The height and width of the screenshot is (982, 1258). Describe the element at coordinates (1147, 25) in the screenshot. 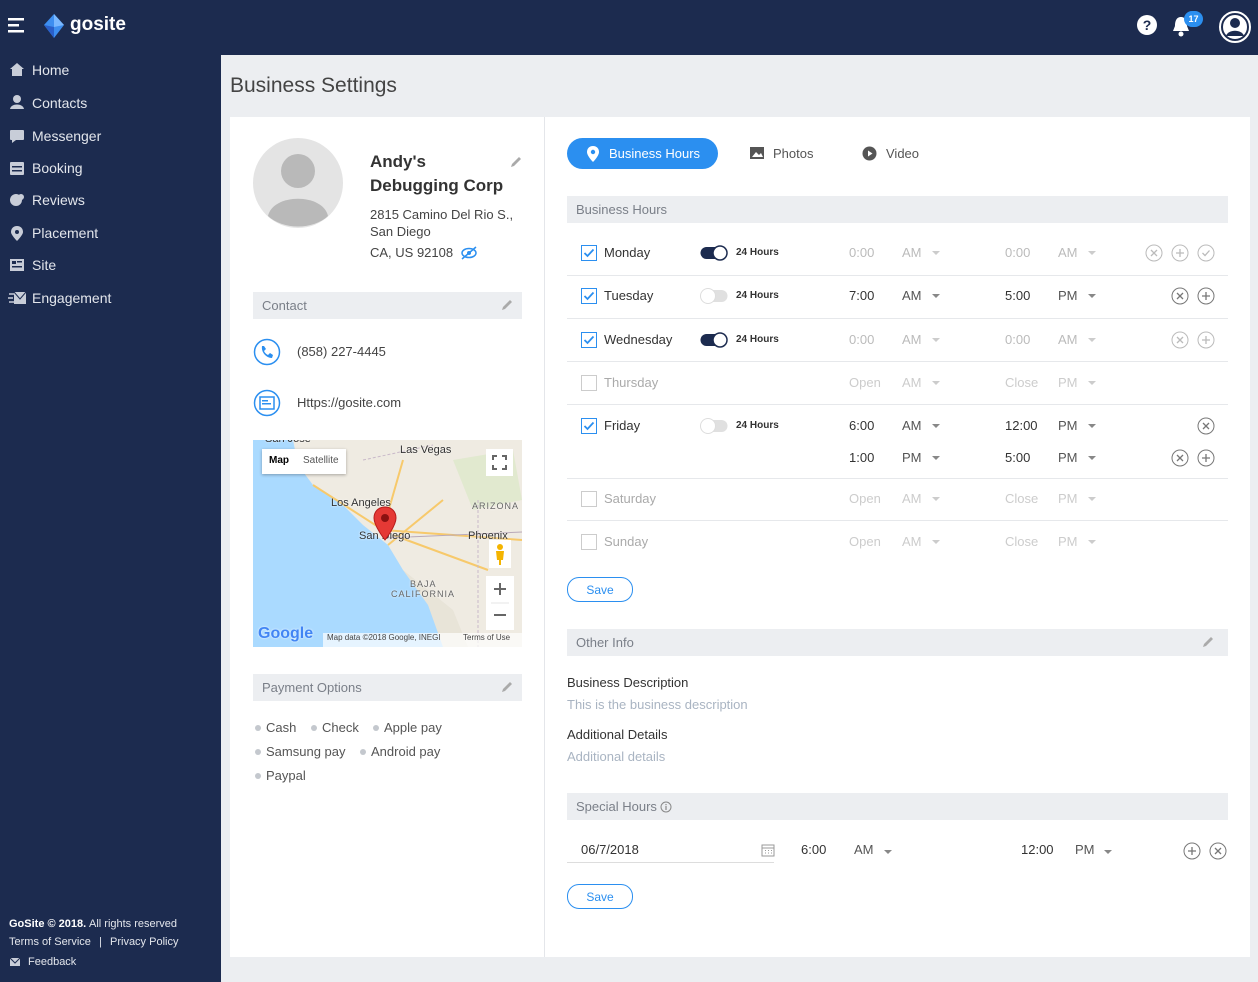

I see `help-button: ?` at that location.